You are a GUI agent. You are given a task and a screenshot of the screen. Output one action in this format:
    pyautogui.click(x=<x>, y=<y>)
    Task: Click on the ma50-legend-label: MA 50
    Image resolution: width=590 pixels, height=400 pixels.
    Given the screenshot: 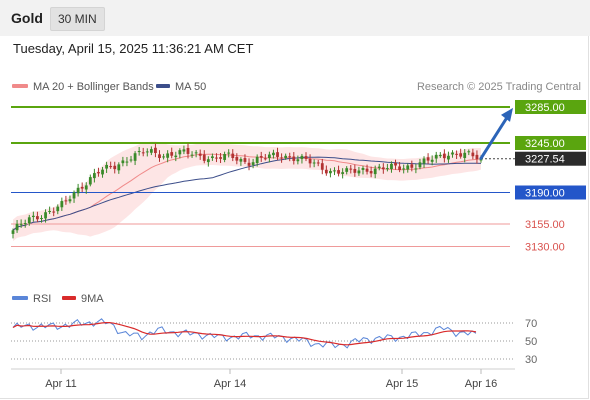 What is the action you would take?
    pyautogui.click(x=190, y=87)
    